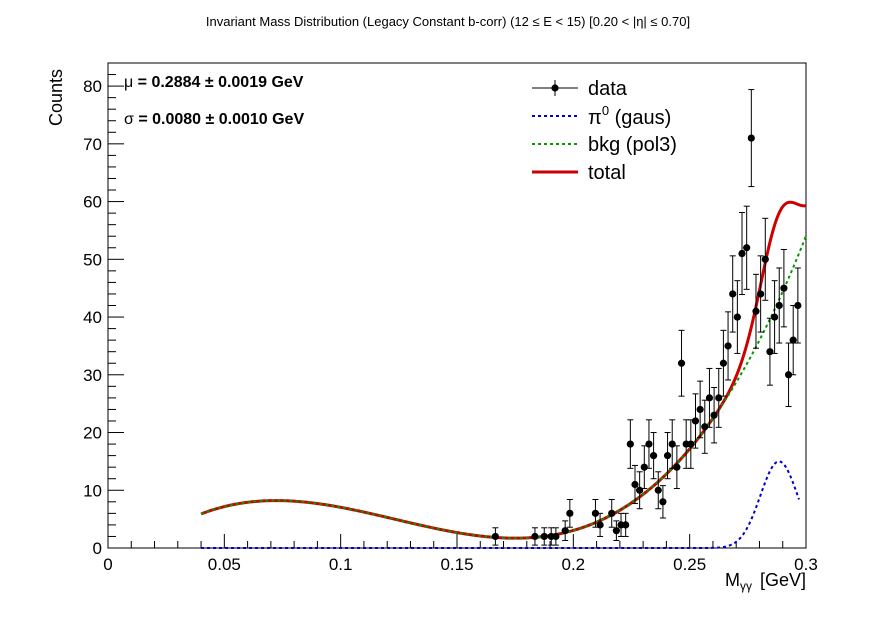 The image size is (896, 622). I want to click on x-tick-label: 0, so click(107, 564).